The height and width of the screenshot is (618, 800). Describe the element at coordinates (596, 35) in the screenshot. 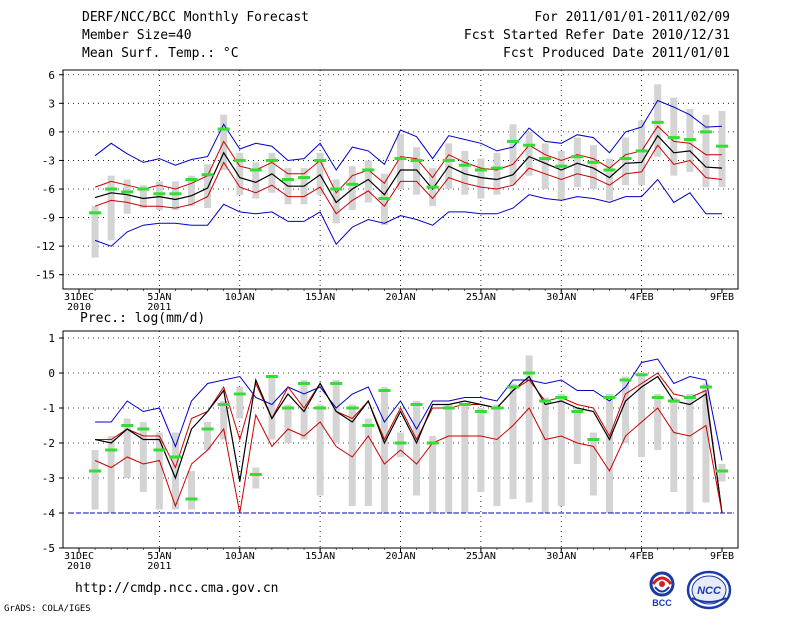

I see `started-date: Fcst Started Refer Date 2010/12/31` at that location.